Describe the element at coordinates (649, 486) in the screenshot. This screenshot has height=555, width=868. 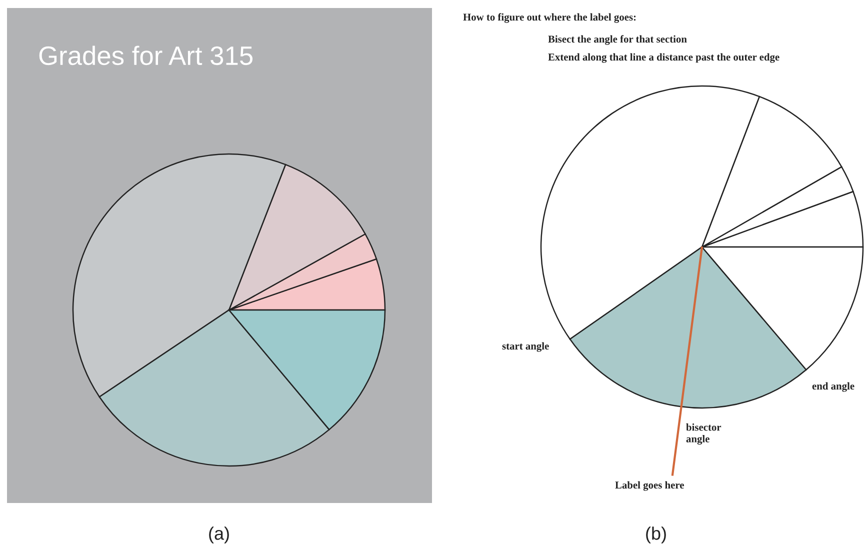
I see `text: Label goes here` at that location.